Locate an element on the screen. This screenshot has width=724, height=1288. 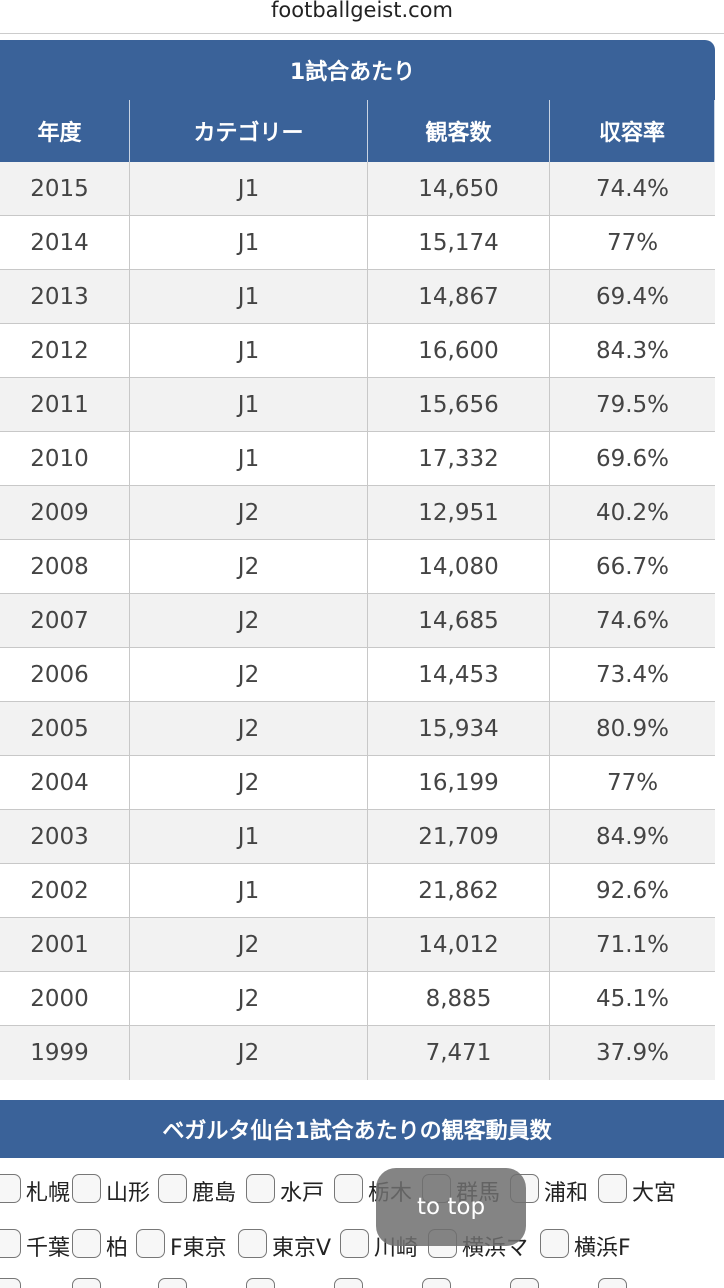
table-cell: 2004 is located at coordinates (65, 783).